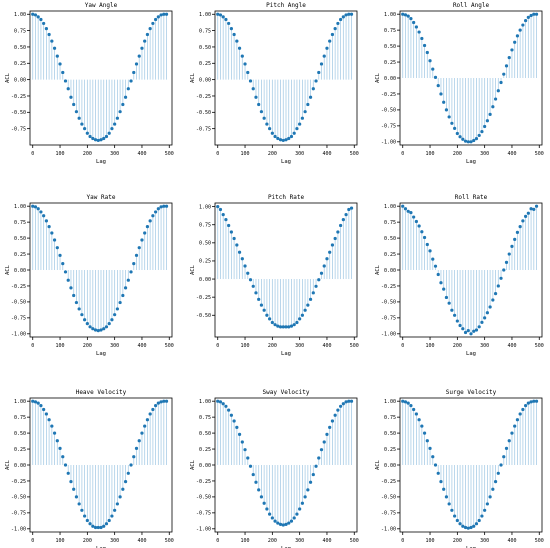 Image resolution: width=550 pixels, height=548 pixels. I want to click on yaw-rate-xtick-label: 100, so click(60, 346).